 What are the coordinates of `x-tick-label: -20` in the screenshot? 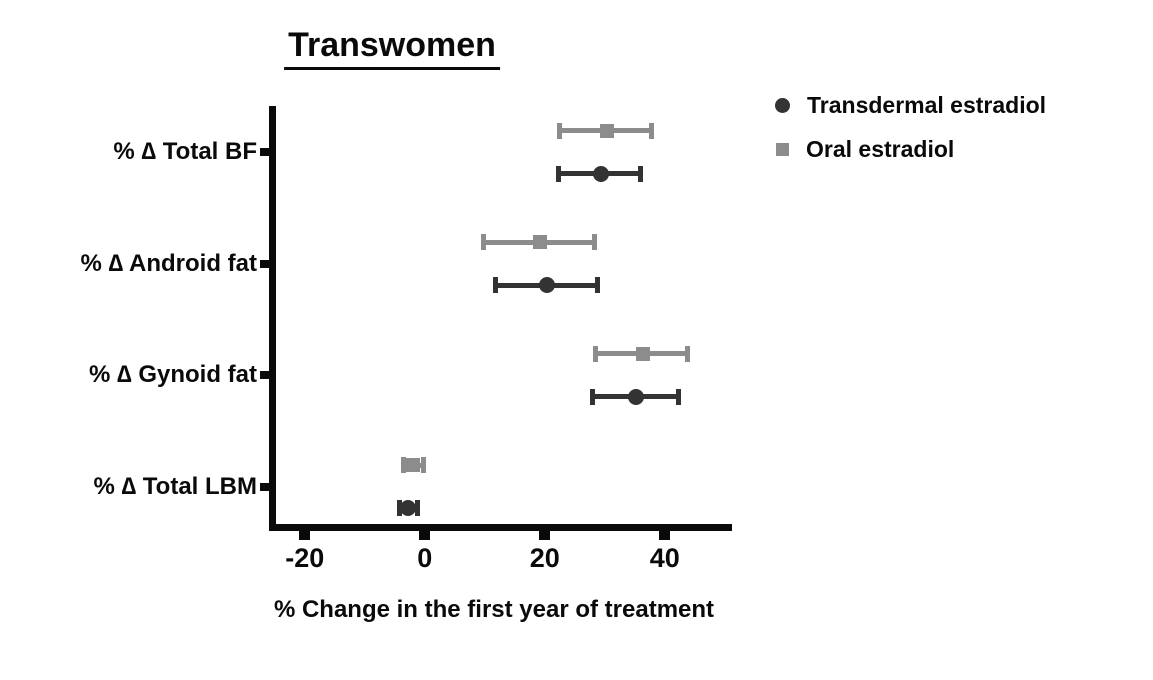 It's located at (305, 558).